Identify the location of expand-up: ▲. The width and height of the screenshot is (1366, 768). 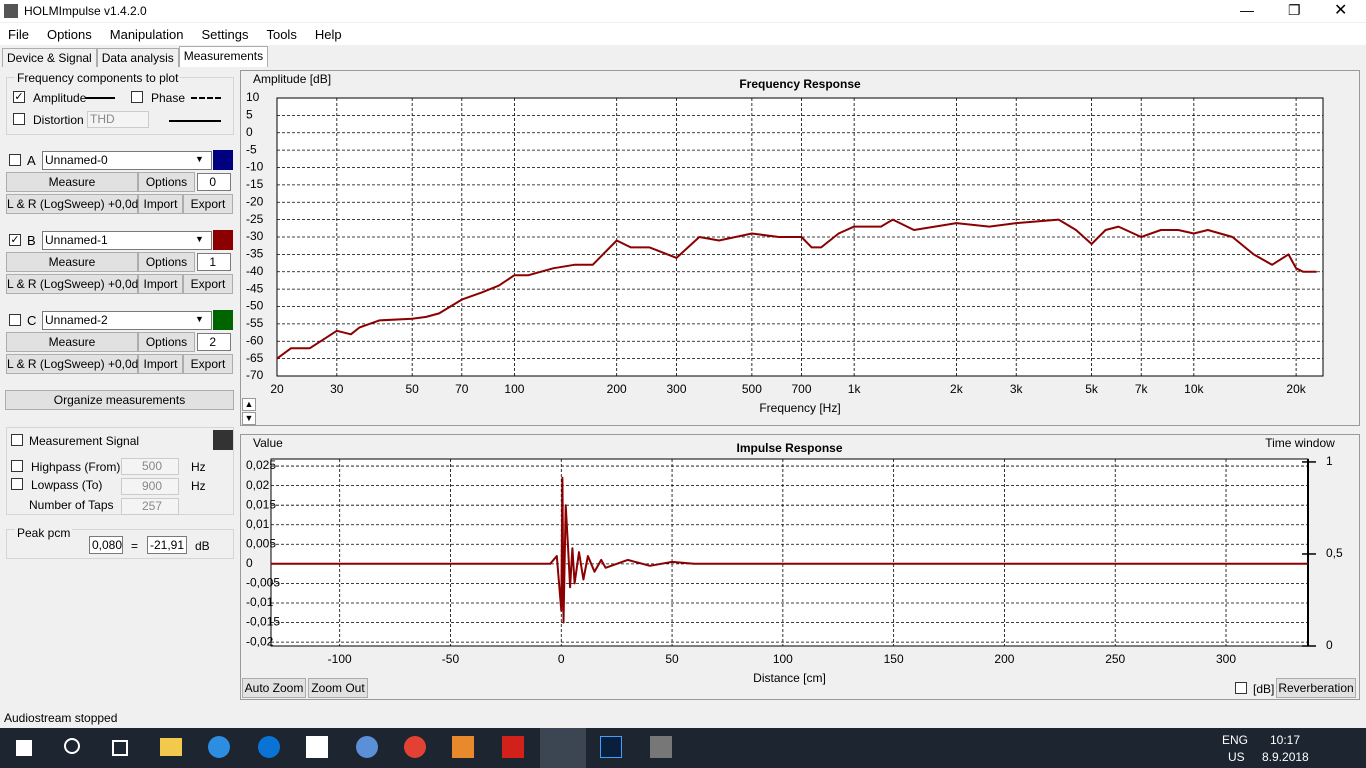
(249, 404).